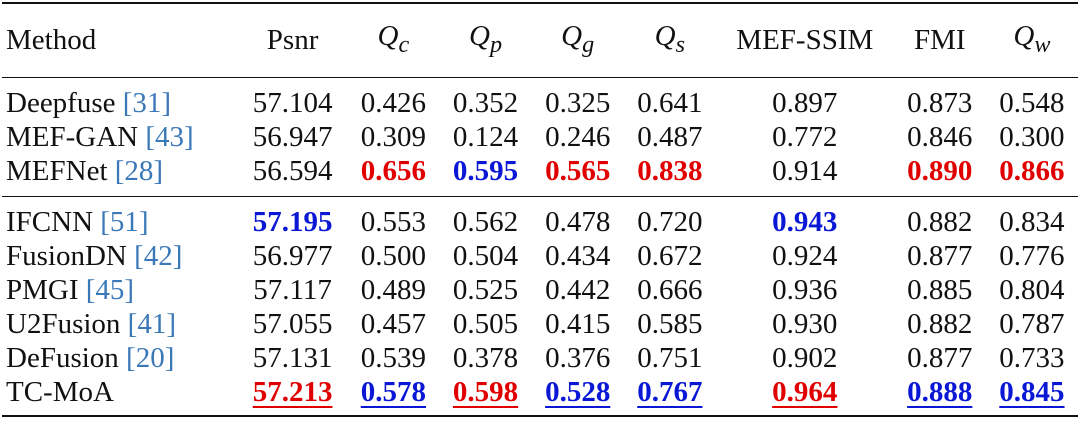  Describe the element at coordinates (292, 324) in the screenshot. I see `value-cell: 57.055` at that location.